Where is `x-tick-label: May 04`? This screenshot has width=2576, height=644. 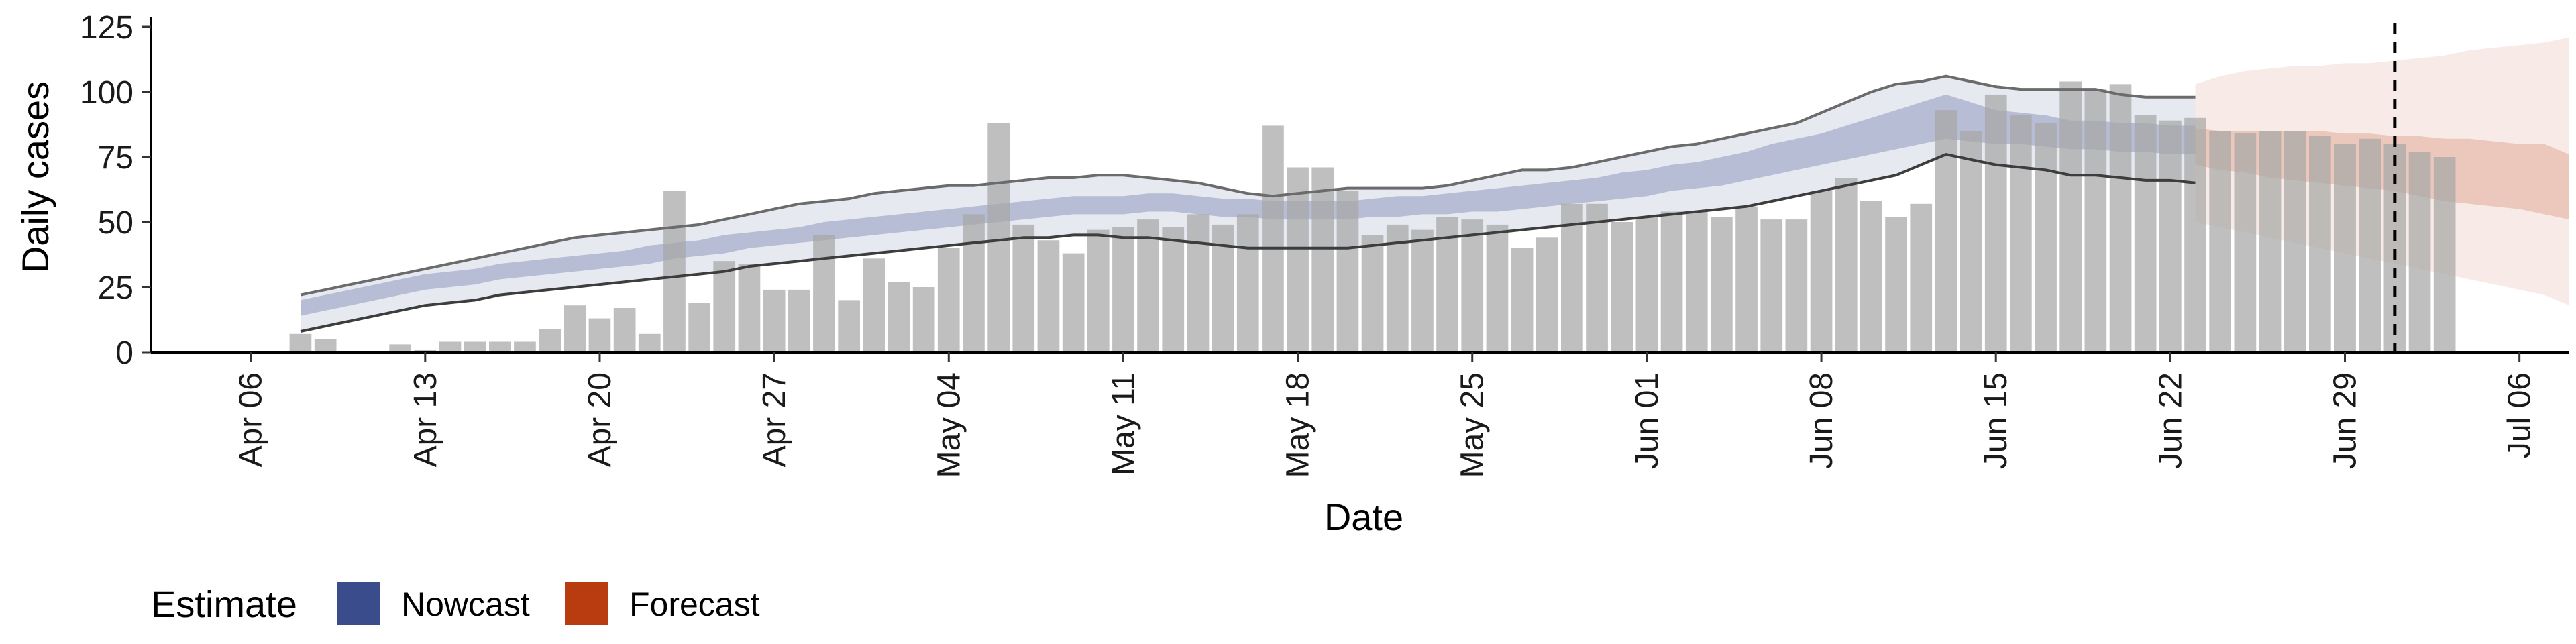 x-tick-label: May 04 is located at coordinates (949, 425).